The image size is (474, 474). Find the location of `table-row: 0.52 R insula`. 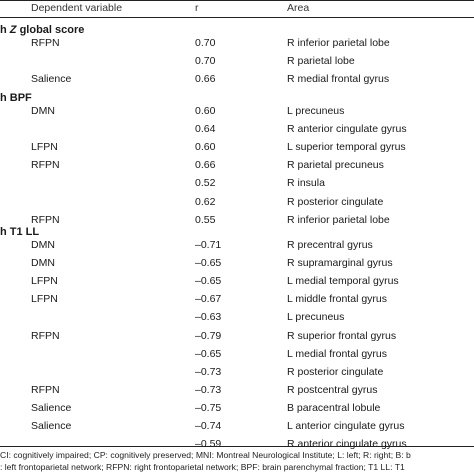

table-row: 0.52 R insula is located at coordinates (237, 183).